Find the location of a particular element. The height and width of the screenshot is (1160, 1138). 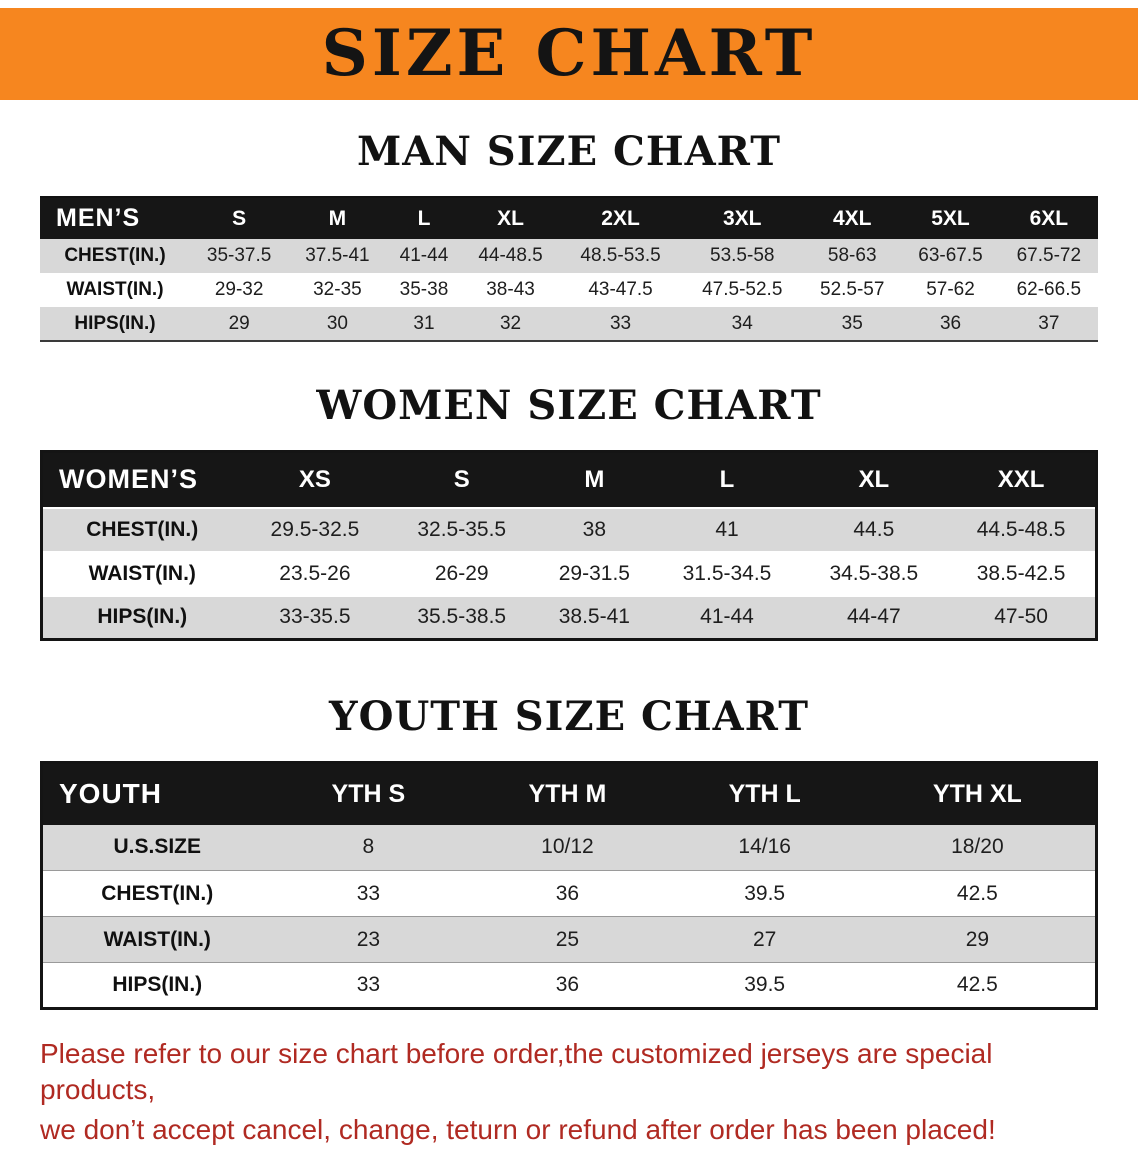

table-title-cell: WOMEN’S is located at coordinates (141, 479).